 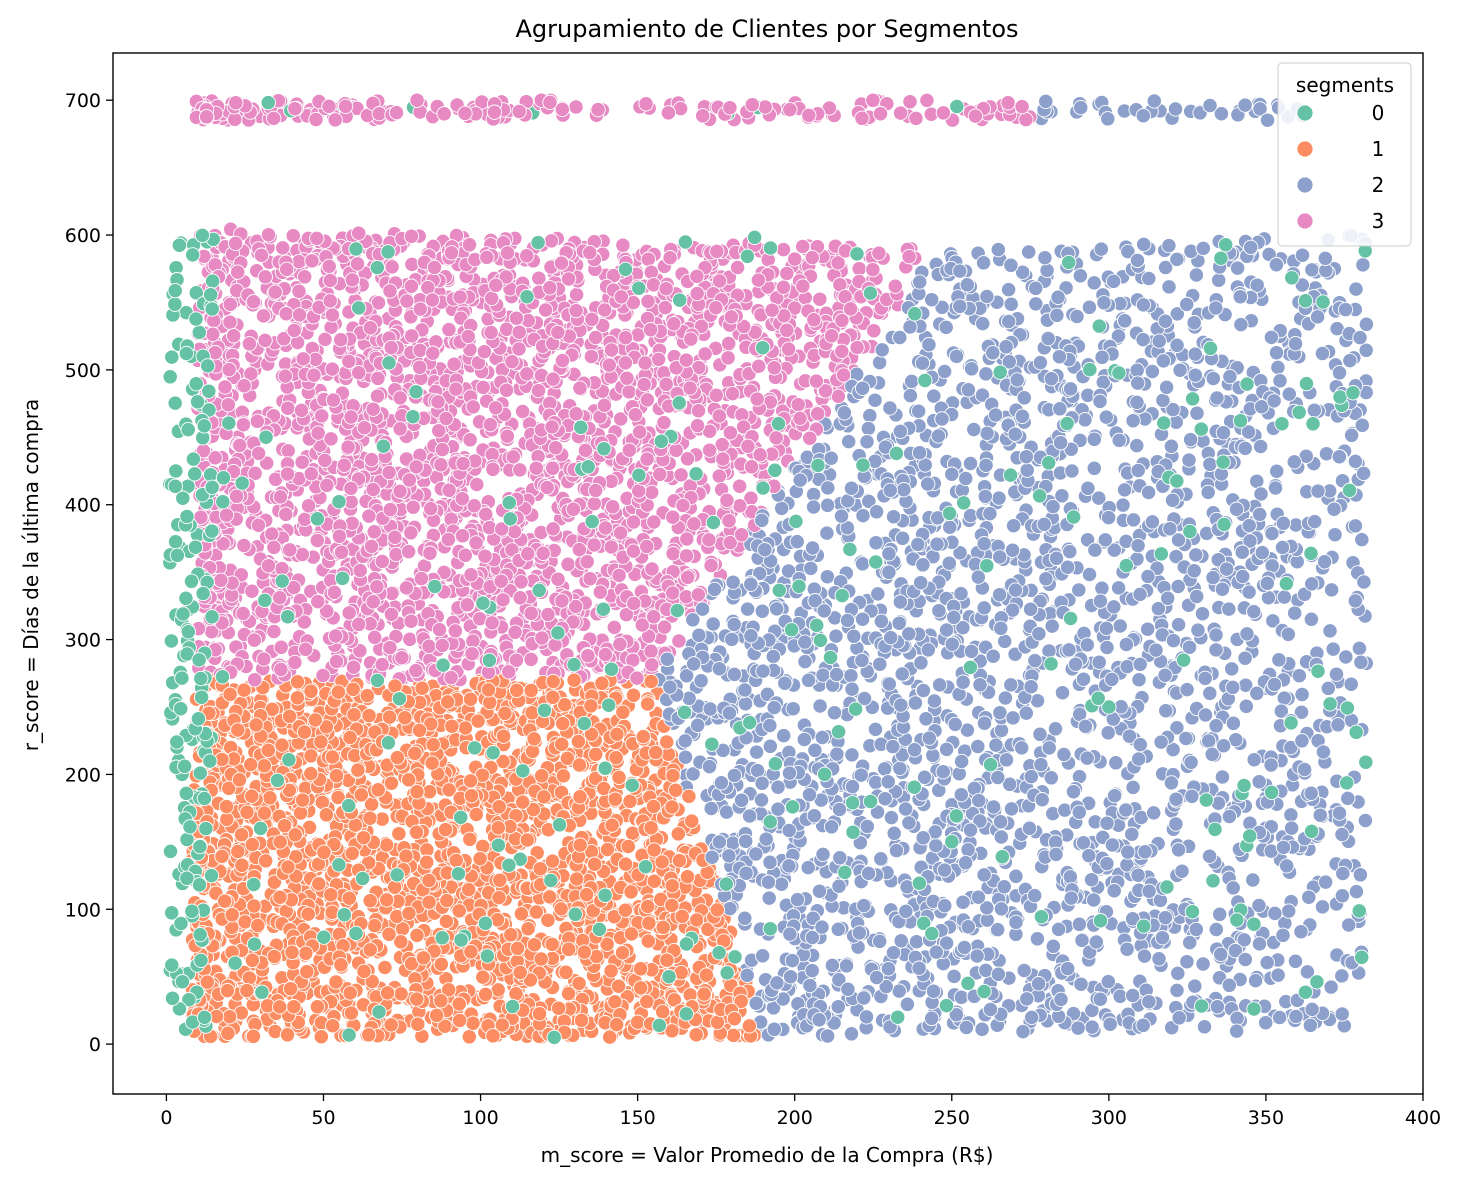 What do you see at coordinates (766, 29) in the screenshot?
I see `chart-title: Agrupamiento de Clientes por Segmentos` at bounding box center [766, 29].